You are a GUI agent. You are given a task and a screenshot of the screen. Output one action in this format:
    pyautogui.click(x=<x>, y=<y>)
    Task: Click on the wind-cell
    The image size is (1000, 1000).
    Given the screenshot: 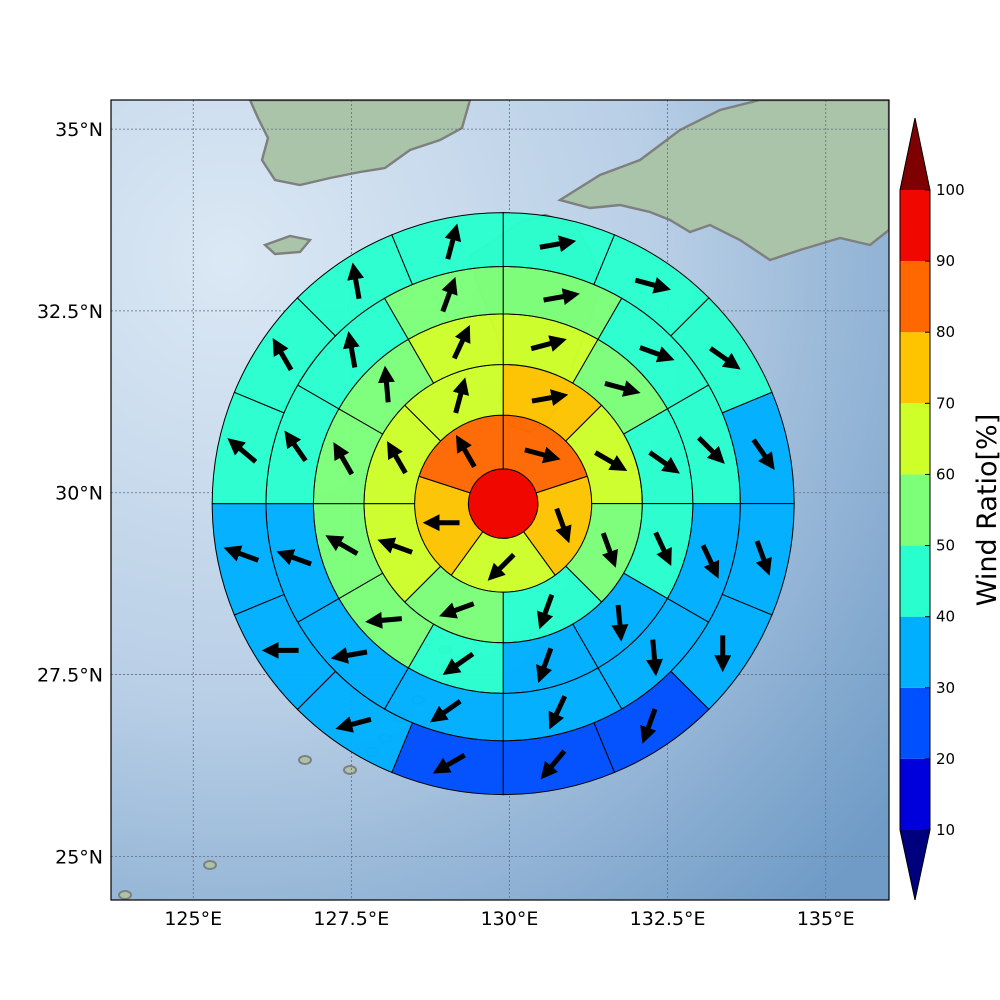 What is the action you would take?
    pyautogui.click(x=447, y=249)
    